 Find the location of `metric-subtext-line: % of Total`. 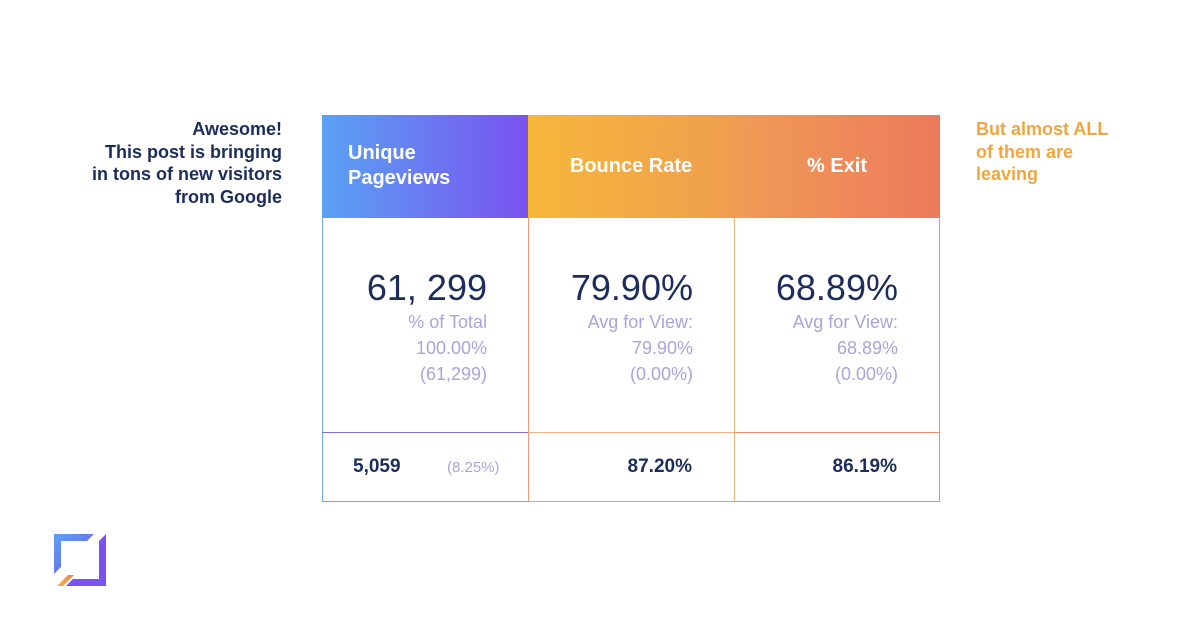

metric-subtext-line: % of Total is located at coordinates (447, 322).